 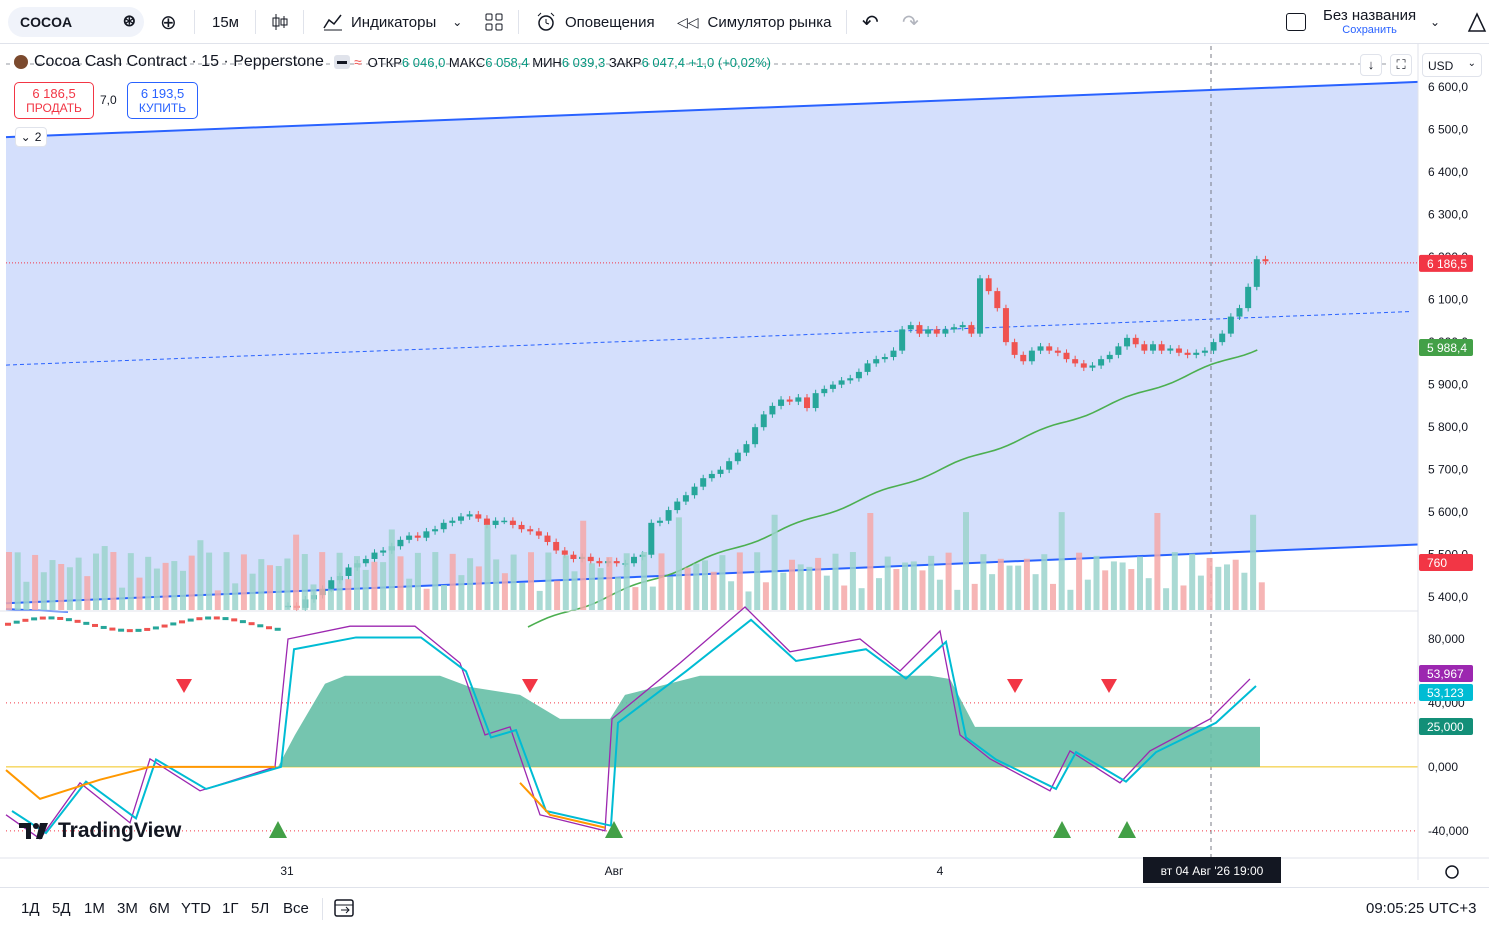 I want to click on chart-settings-icon, so click(x=1477, y=22).